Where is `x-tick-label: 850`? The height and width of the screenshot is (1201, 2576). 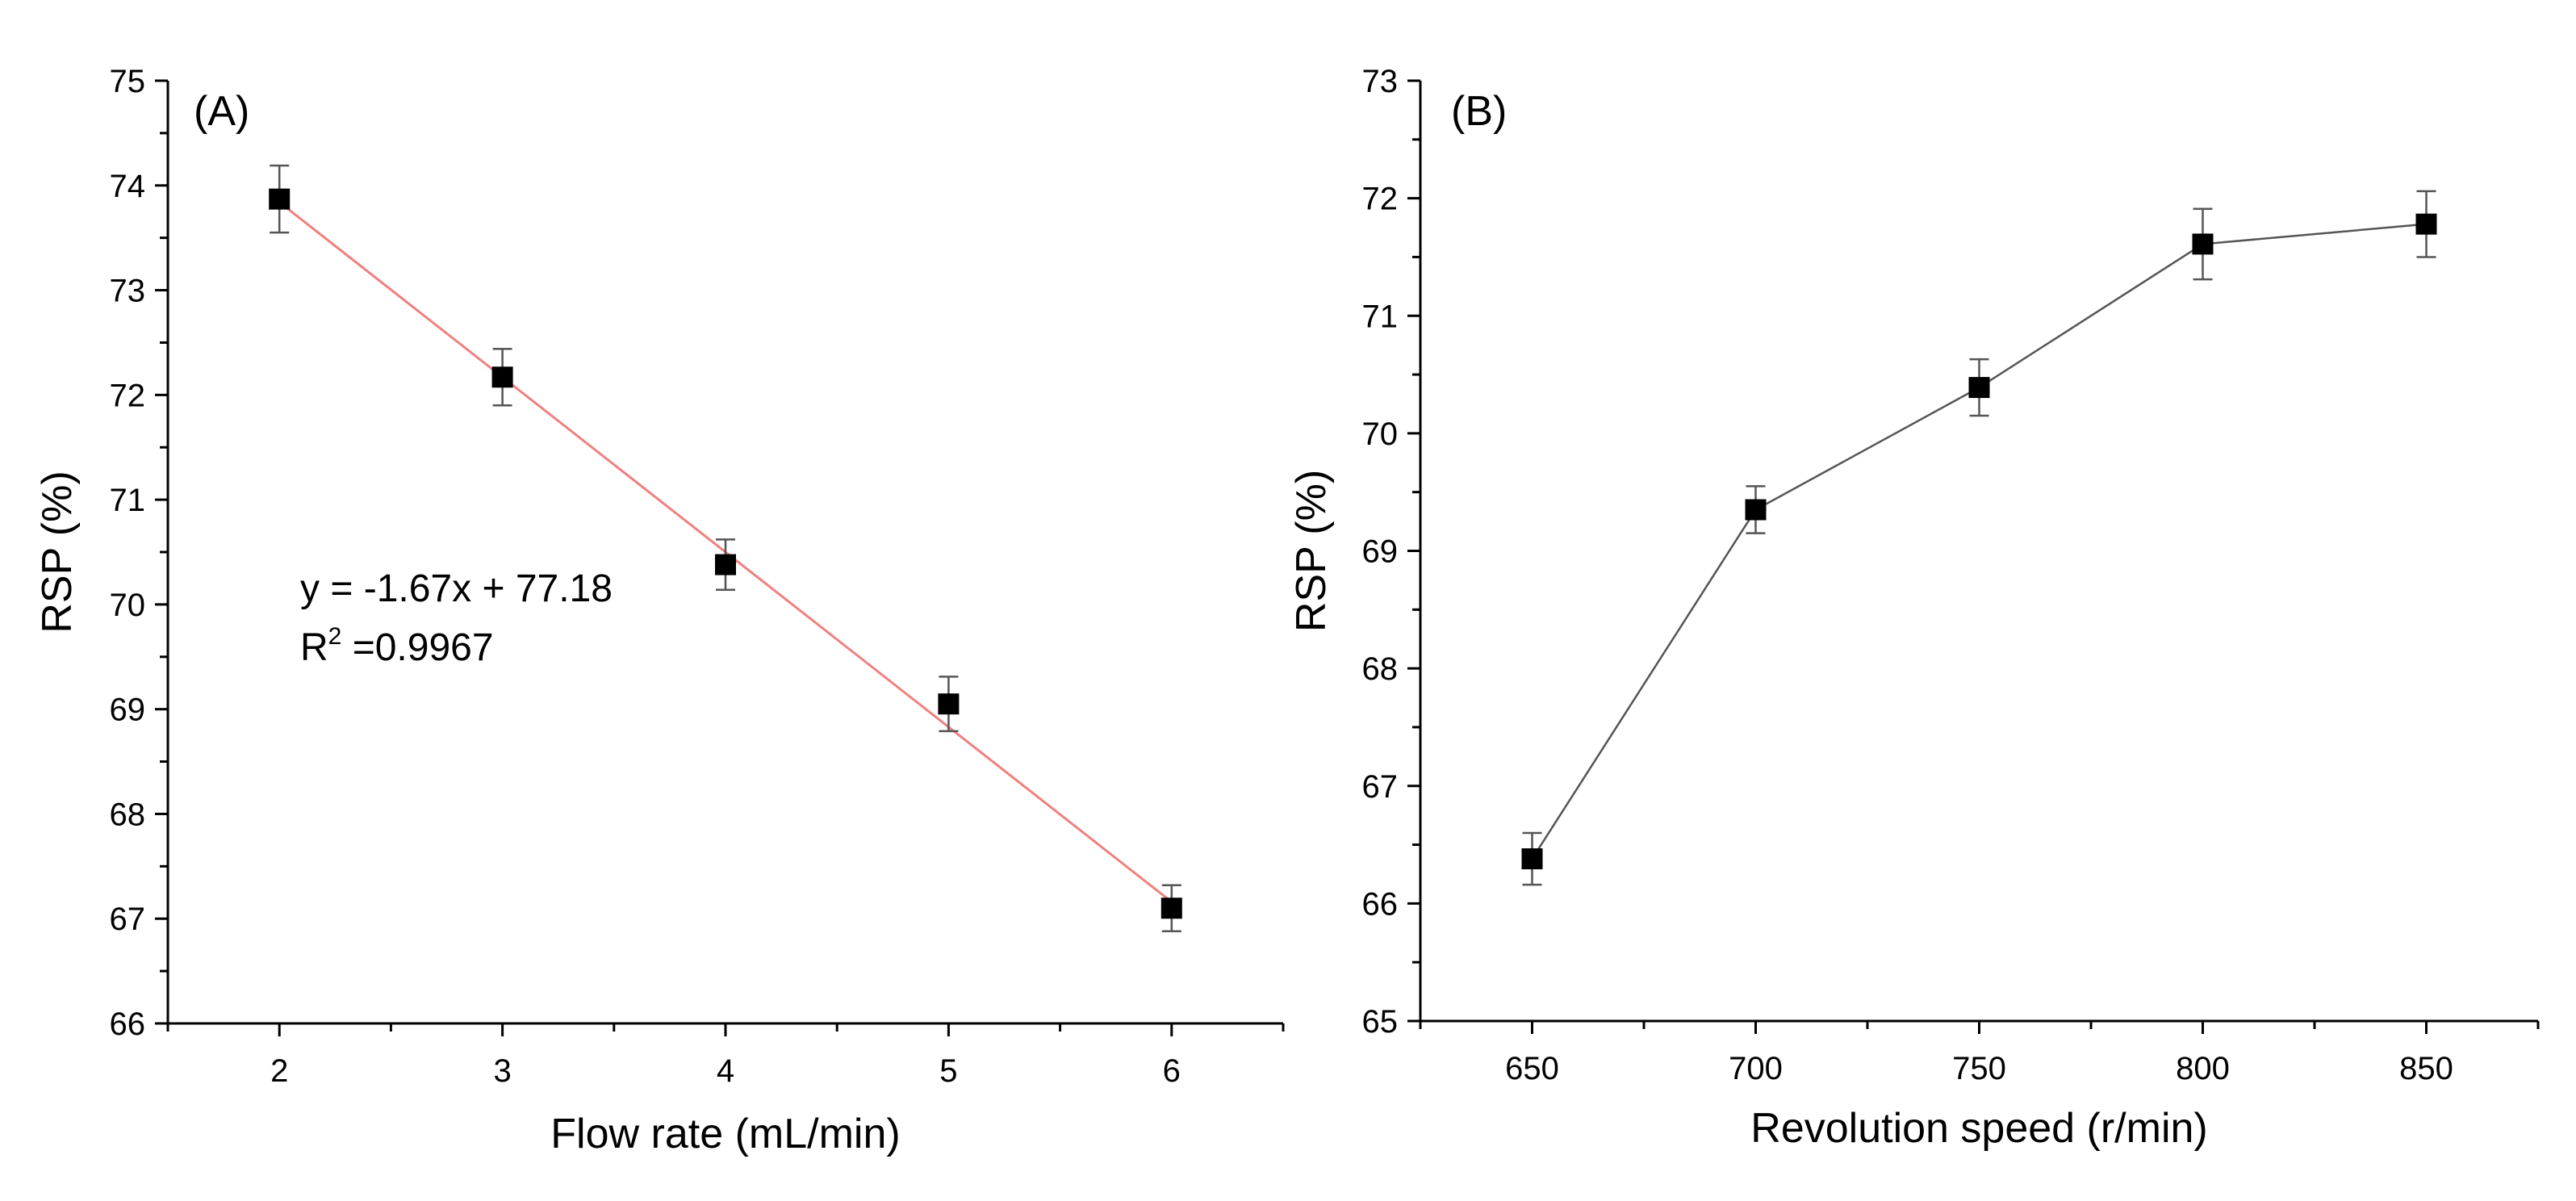 x-tick-label: 850 is located at coordinates (2426, 1068).